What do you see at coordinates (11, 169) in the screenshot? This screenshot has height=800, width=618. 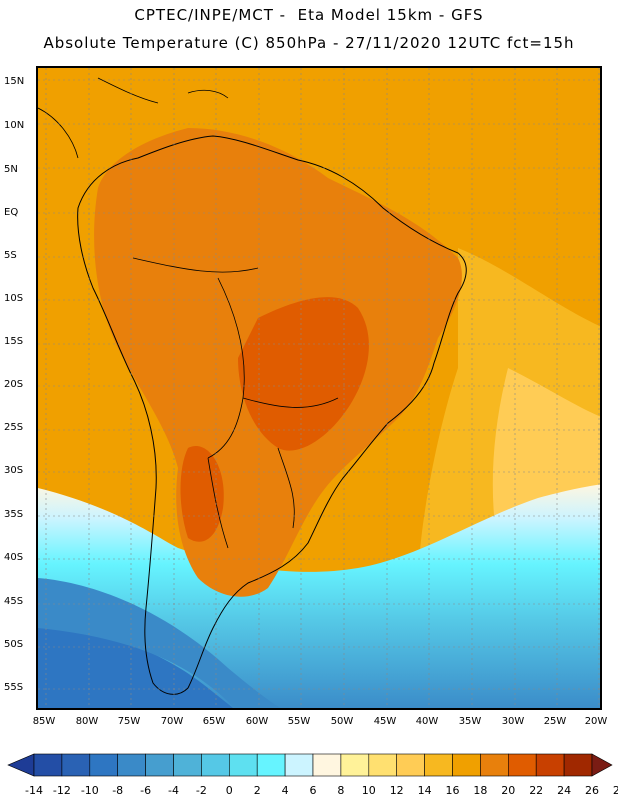 I see `lat-label-5n: 5N` at bounding box center [11, 169].